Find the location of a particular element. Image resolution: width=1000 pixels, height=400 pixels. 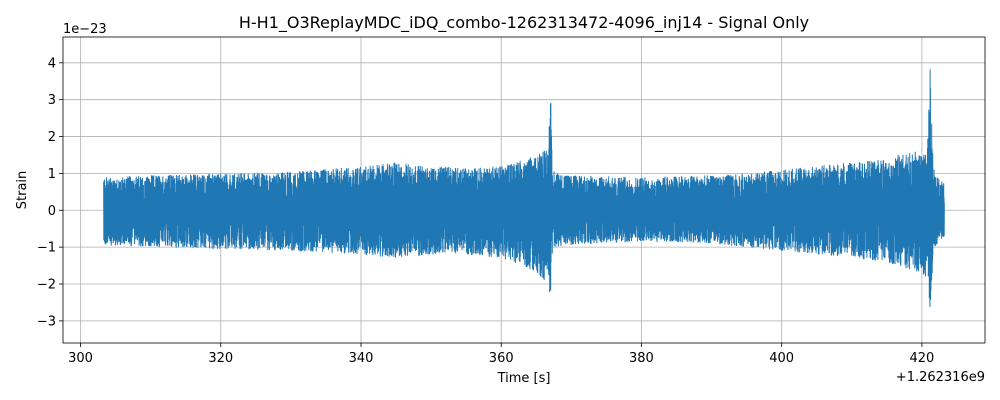

x-tick-label: 320 is located at coordinates (220, 358).